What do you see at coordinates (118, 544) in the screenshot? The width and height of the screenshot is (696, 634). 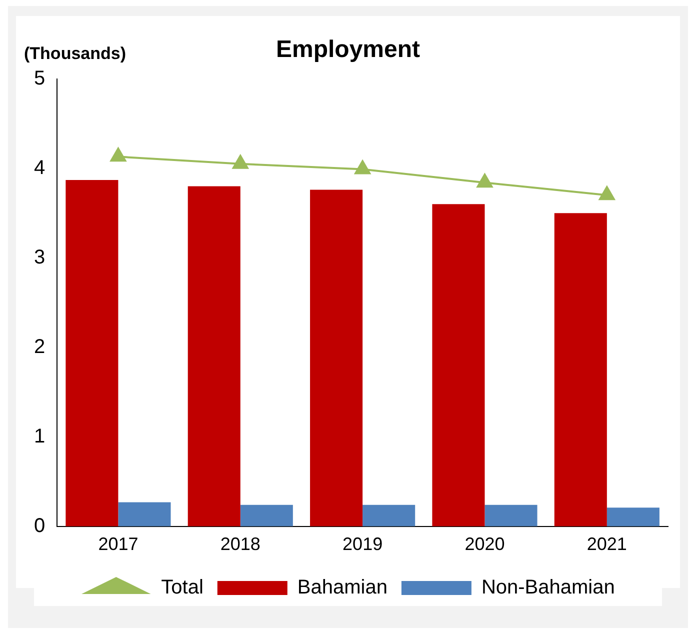 I see `x-tick-label: 2017` at bounding box center [118, 544].